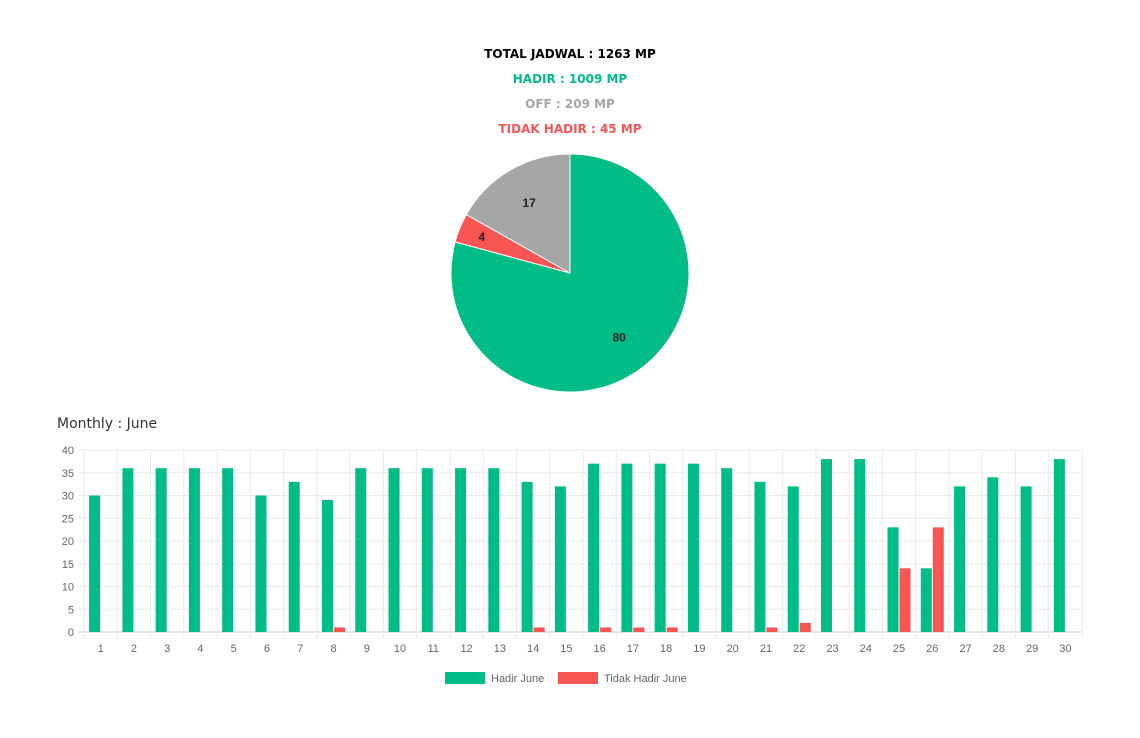  Describe the element at coordinates (699, 649) in the screenshot. I see `x-tick-label: 19` at that location.